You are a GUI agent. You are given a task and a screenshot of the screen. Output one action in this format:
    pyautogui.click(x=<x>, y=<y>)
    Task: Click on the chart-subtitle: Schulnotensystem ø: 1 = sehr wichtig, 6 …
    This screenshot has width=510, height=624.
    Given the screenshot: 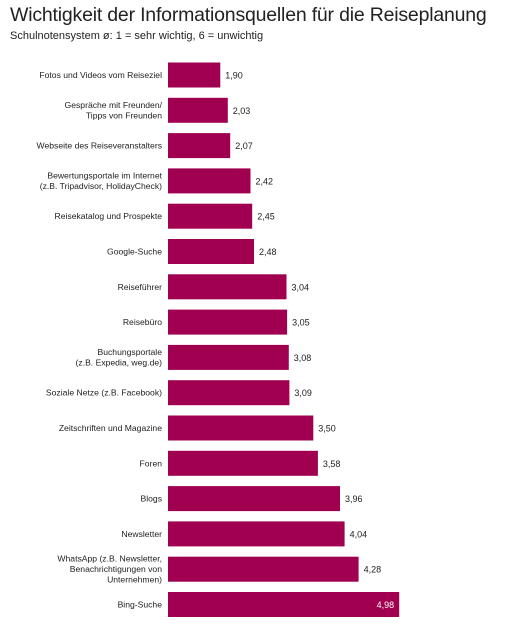 What is the action you would take?
    pyautogui.click(x=137, y=36)
    